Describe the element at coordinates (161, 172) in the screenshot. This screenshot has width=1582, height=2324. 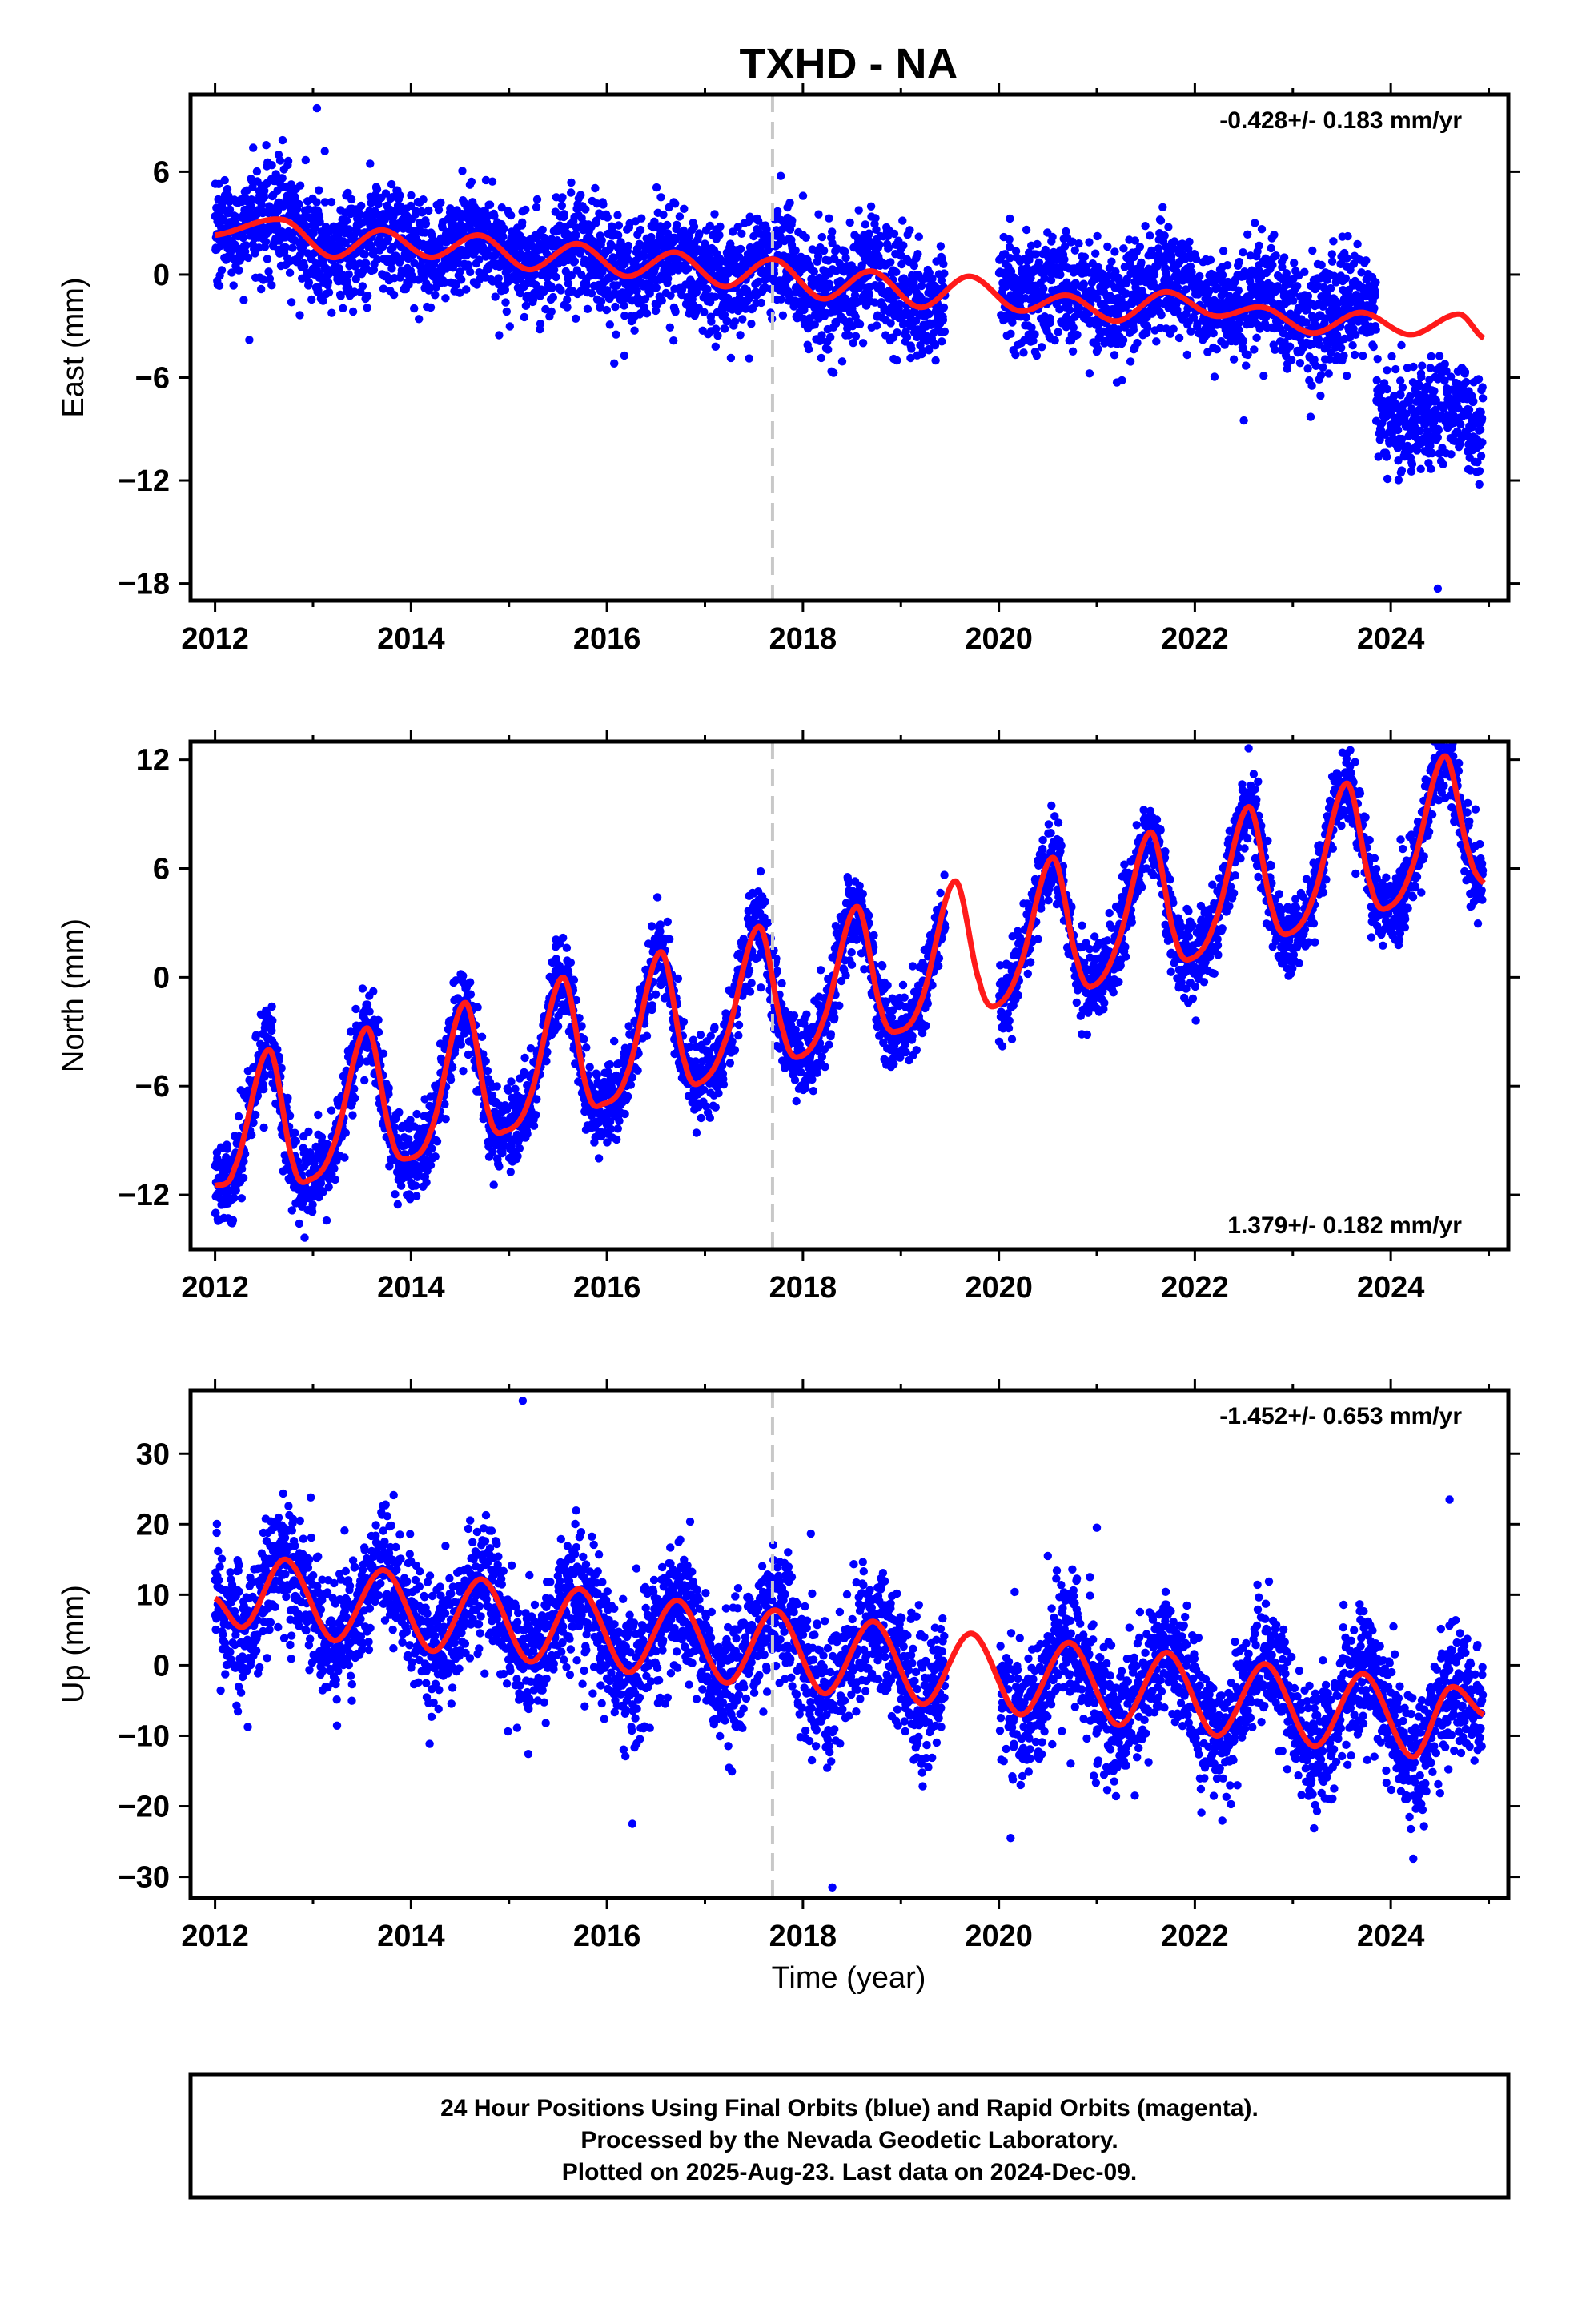
I see `east-y-tick-label: 6` at that location.